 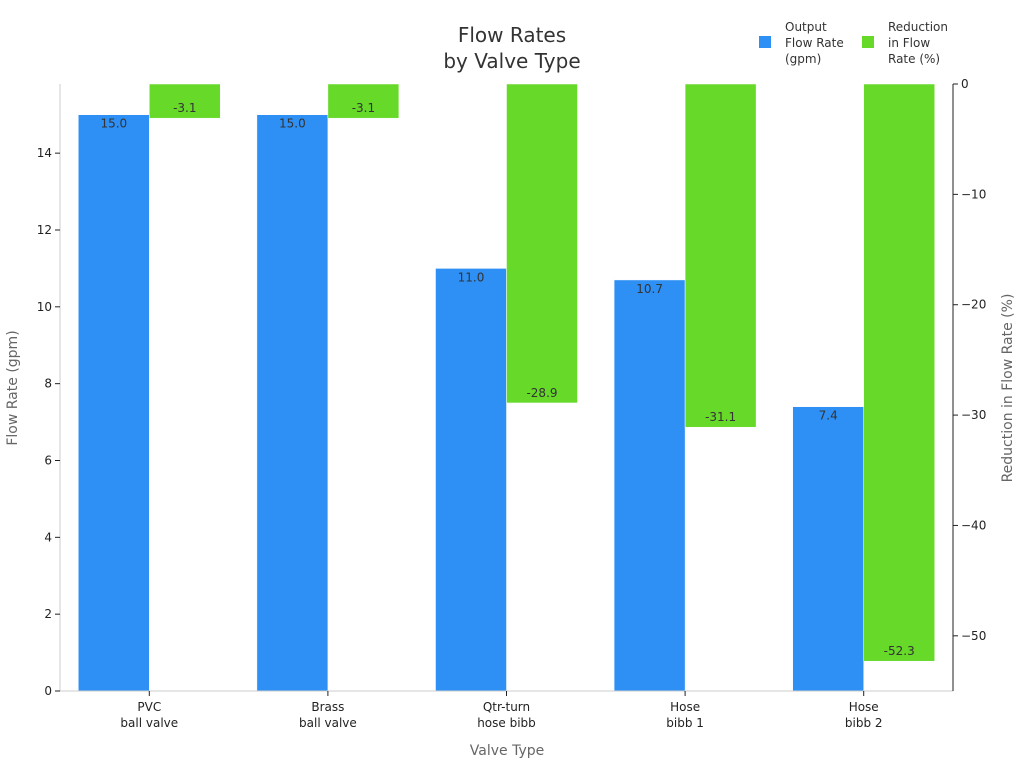 What do you see at coordinates (918, 27) in the screenshot?
I see `legend-label: Reduction` at bounding box center [918, 27].